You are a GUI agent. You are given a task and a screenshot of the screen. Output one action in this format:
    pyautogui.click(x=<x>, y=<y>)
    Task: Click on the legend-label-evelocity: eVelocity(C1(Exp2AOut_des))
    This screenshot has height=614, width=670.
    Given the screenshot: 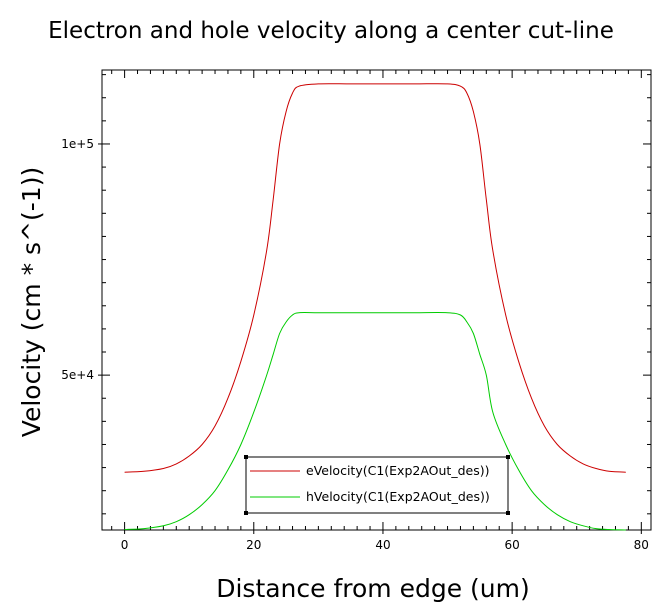 What is the action you would take?
    pyautogui.click(x=397, y=470)
    